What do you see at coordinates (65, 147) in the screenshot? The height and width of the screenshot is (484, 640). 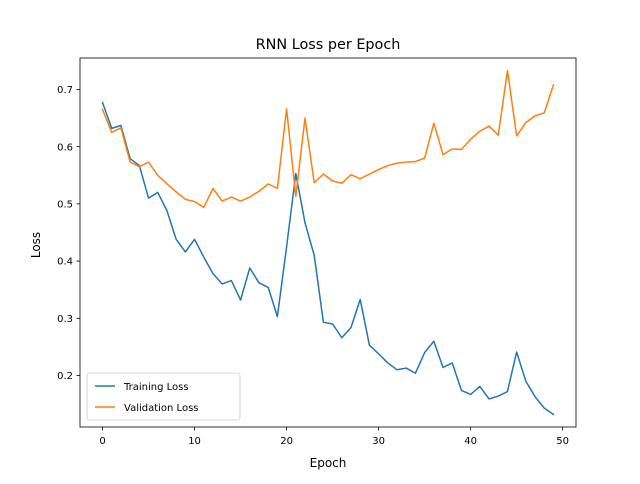 I see `y-tick-label: 0.6` at bounding box center [65, 147].